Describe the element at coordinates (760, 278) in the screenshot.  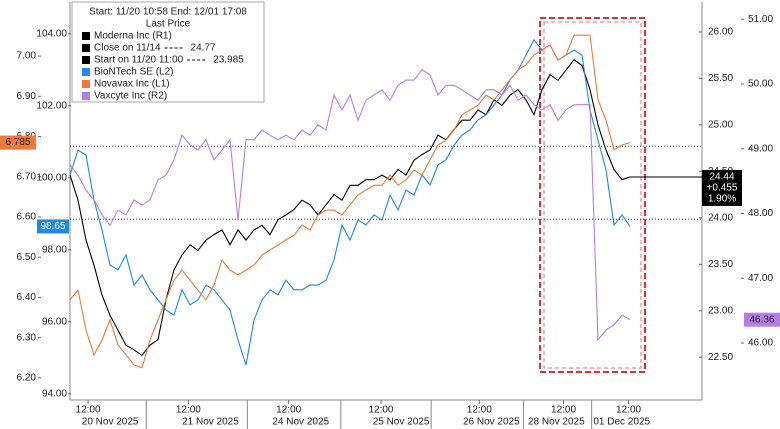
I see `y-tick-label-r2: 47.00` at that location.